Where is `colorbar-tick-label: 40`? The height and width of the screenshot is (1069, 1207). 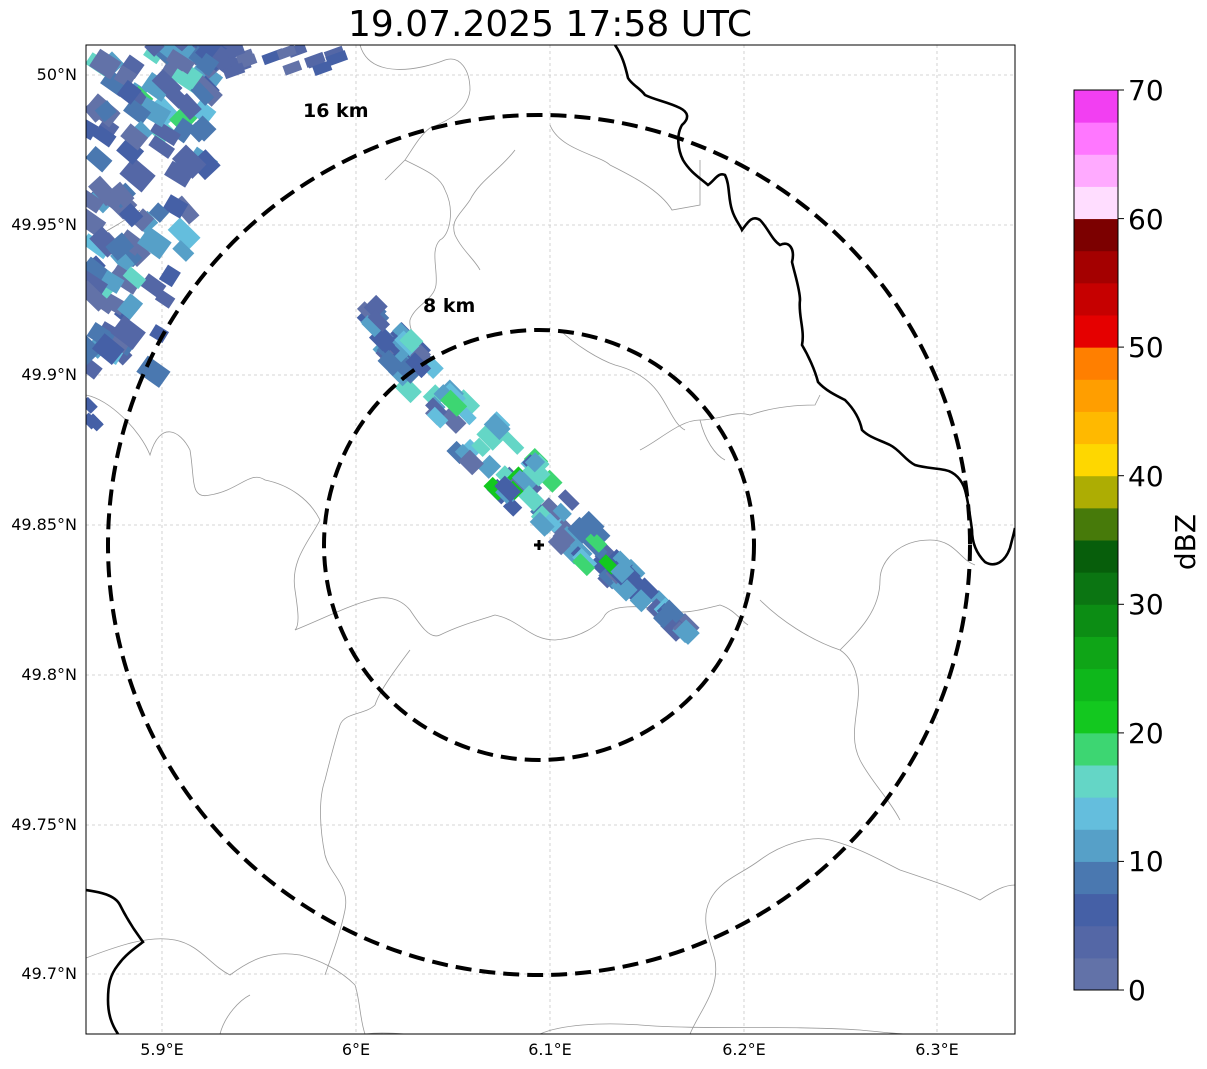
colorbar-tick-label: 40 is located at coordinates (1146, 476).